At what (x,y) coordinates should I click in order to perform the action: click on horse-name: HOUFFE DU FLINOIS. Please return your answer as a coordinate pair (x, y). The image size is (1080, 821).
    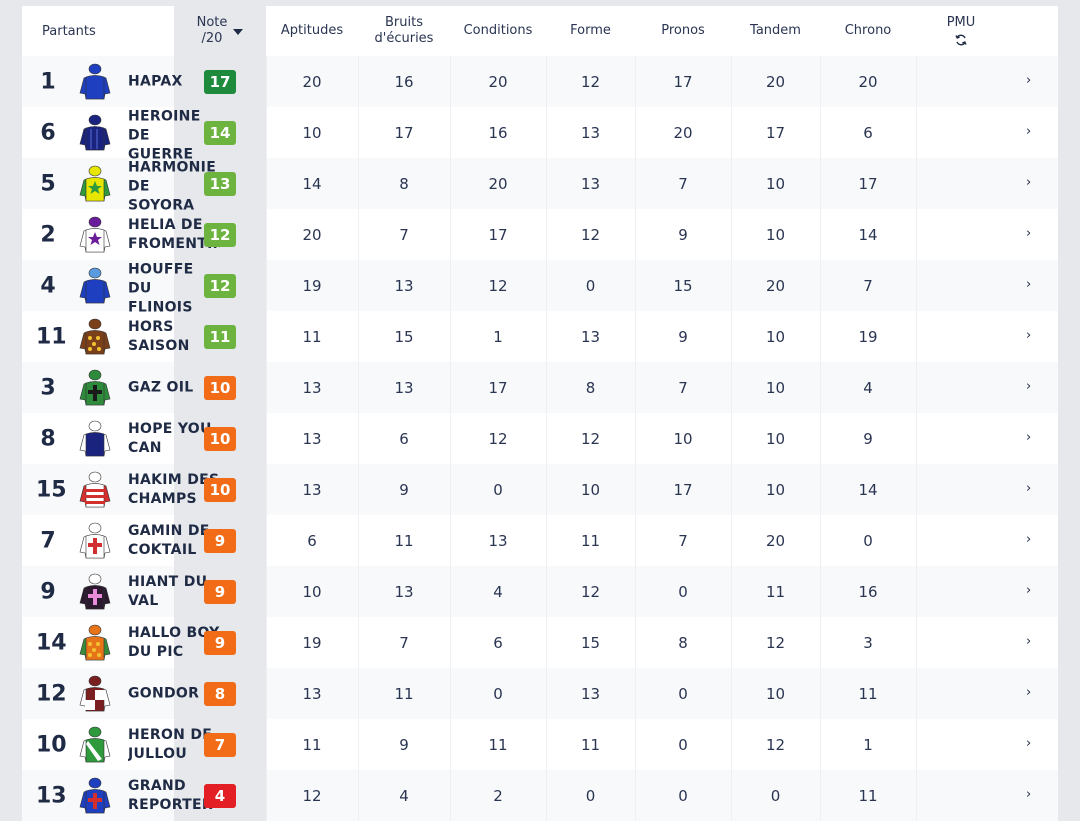
    Looking at the image, I should click on (161, 286).